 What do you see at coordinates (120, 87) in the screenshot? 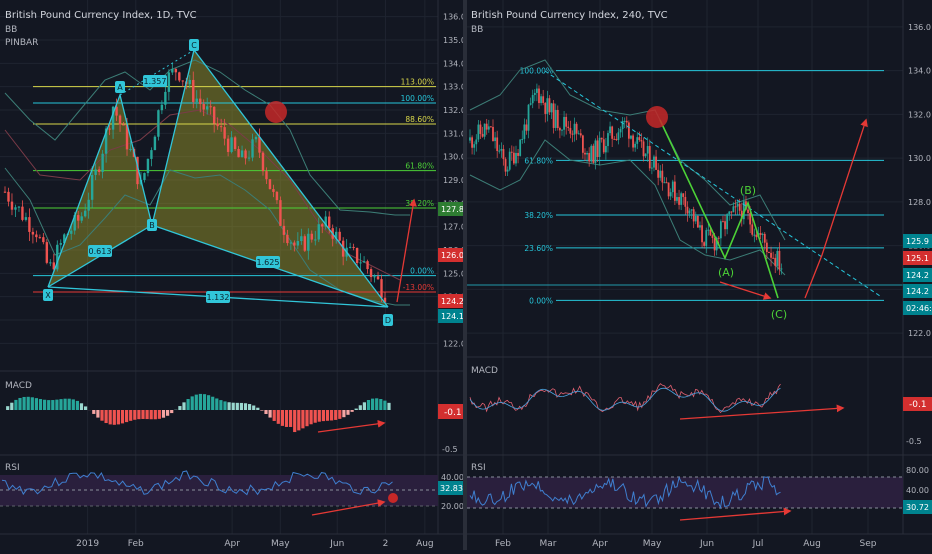
I see `pattern-point-label: A` at bounding box center [120, 87].